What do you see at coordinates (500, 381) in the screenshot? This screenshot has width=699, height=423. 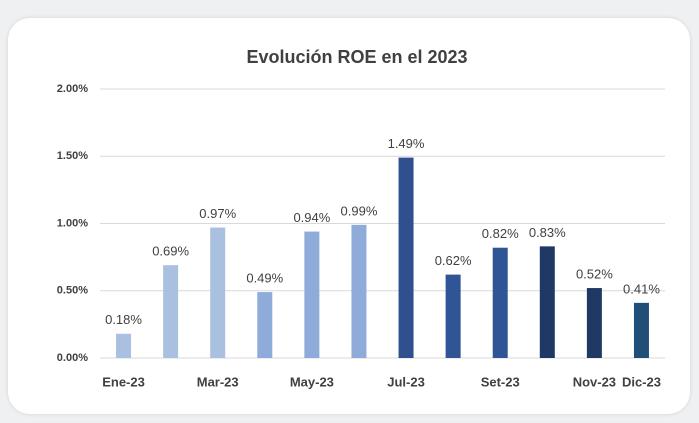 I see `x-tick-label: Set-23` at bounding box center [500, 381].